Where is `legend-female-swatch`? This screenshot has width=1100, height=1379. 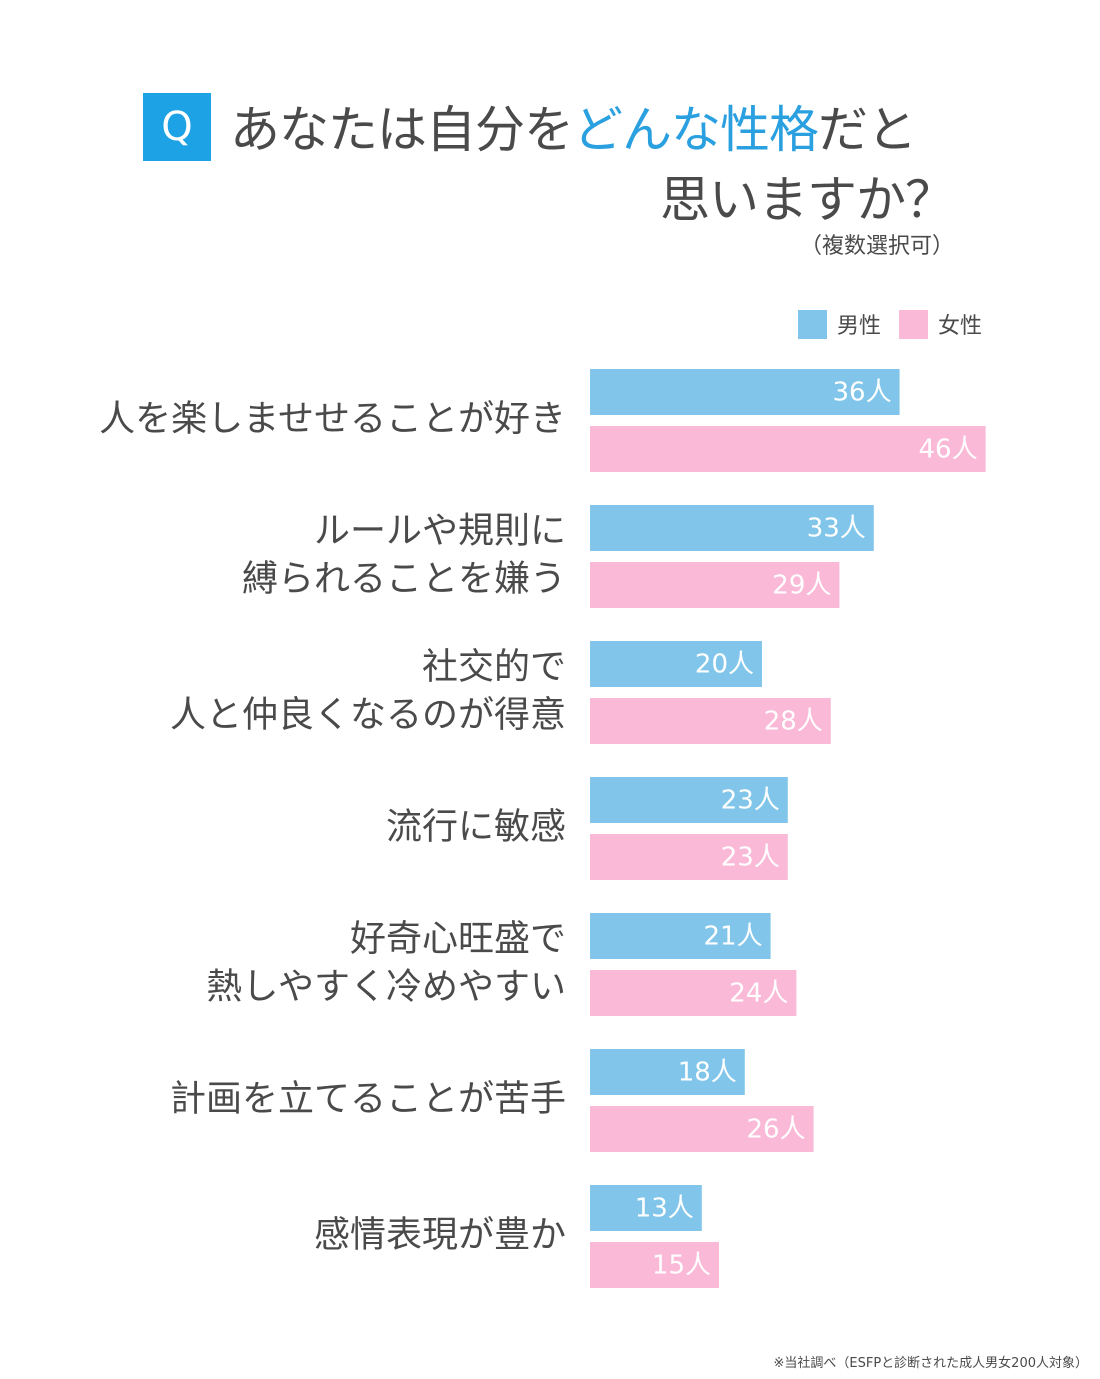 legend-female-swatch is located at coordinates (913, 324).